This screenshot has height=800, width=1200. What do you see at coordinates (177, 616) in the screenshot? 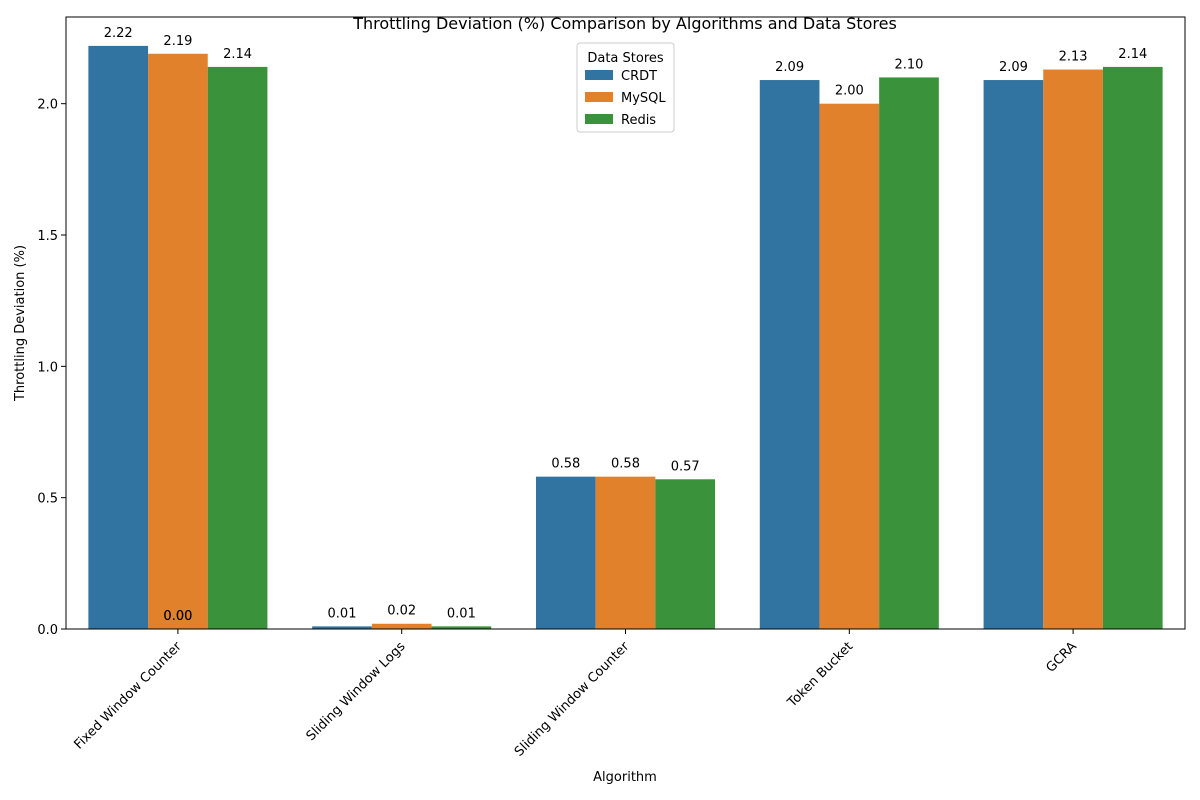
I see `zero-data-label: 0.00` at bounding box center [177, 616].